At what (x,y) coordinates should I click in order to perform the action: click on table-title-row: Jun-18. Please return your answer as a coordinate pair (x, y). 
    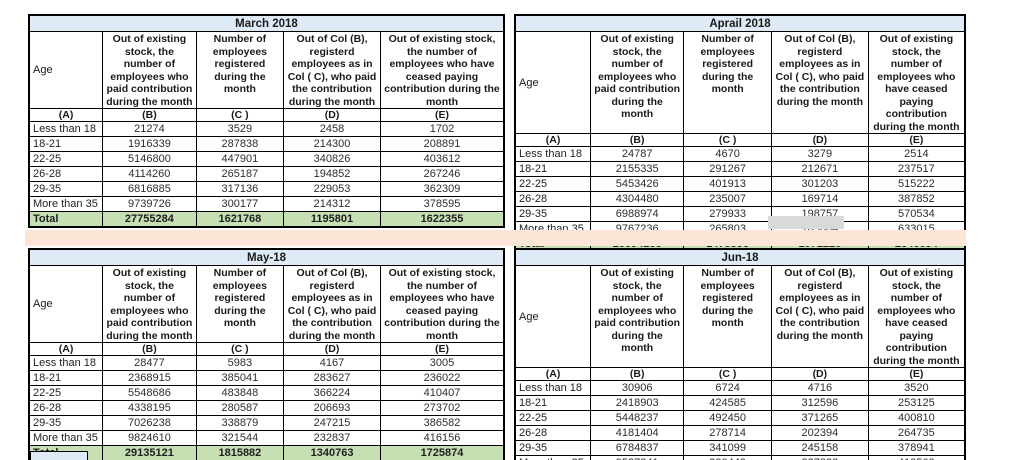
    Looking at the image, I should click on (740, 257).